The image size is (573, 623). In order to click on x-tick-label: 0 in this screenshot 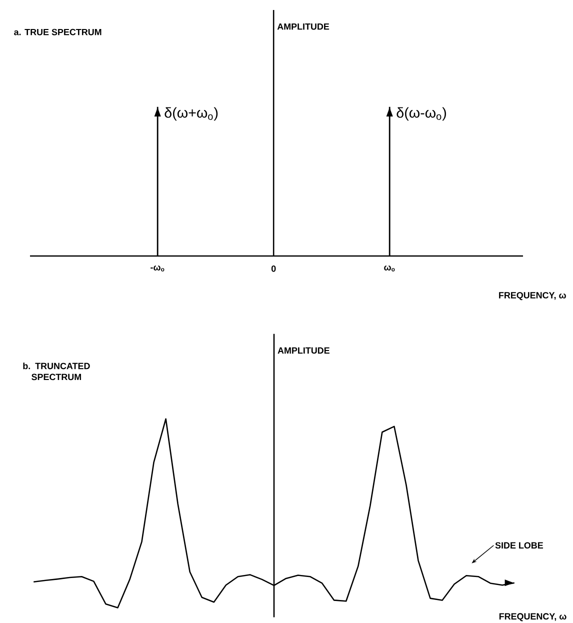, I will do `click(273, 269)`.